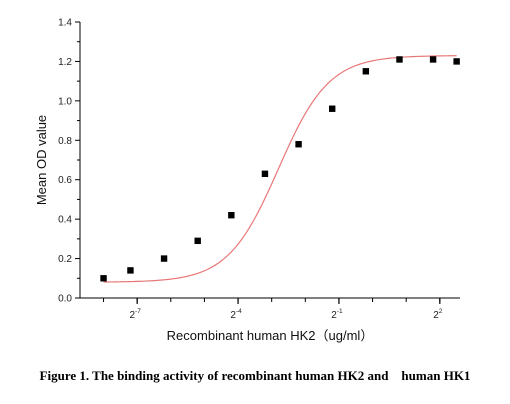  I want to click on y-tick-label: 0.4, so click(65, 220).